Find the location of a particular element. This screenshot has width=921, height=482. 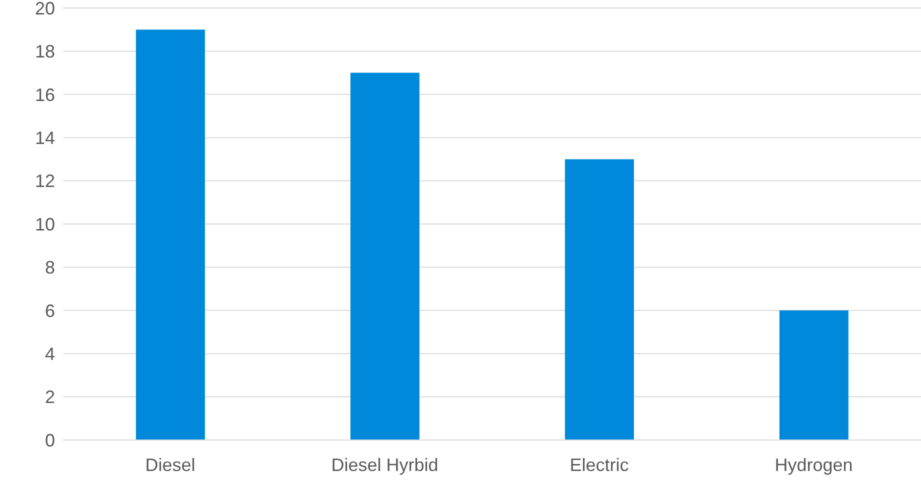

x-tick-label: Electric is located at coordinates (599, 464).